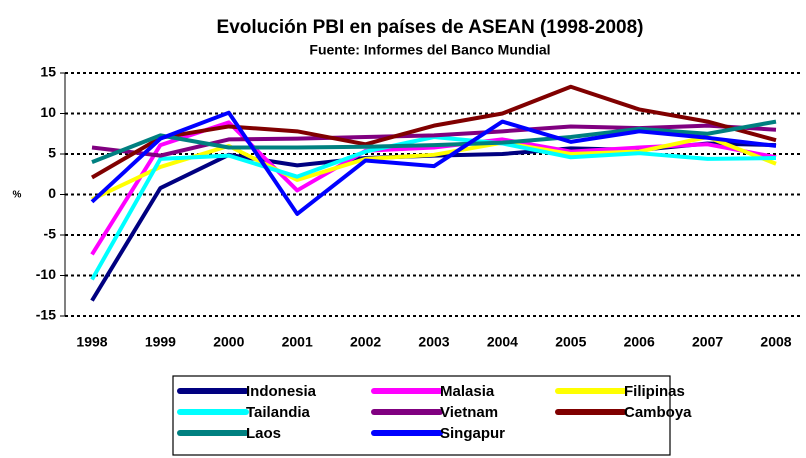  I want to click on x-tick-label: 2007, so click(707, 342).